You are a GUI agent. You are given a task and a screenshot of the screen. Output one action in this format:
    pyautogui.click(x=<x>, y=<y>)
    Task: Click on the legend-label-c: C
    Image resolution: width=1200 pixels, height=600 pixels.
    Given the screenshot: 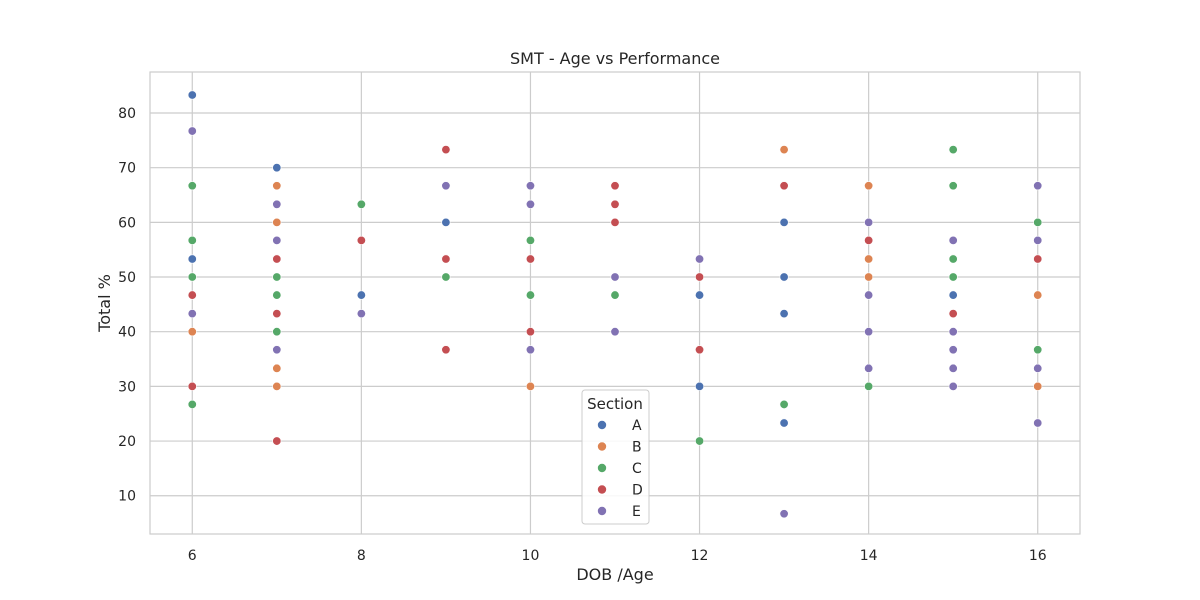 What is the action you would take?
    pyautogui.click(x=637, y=469)
    